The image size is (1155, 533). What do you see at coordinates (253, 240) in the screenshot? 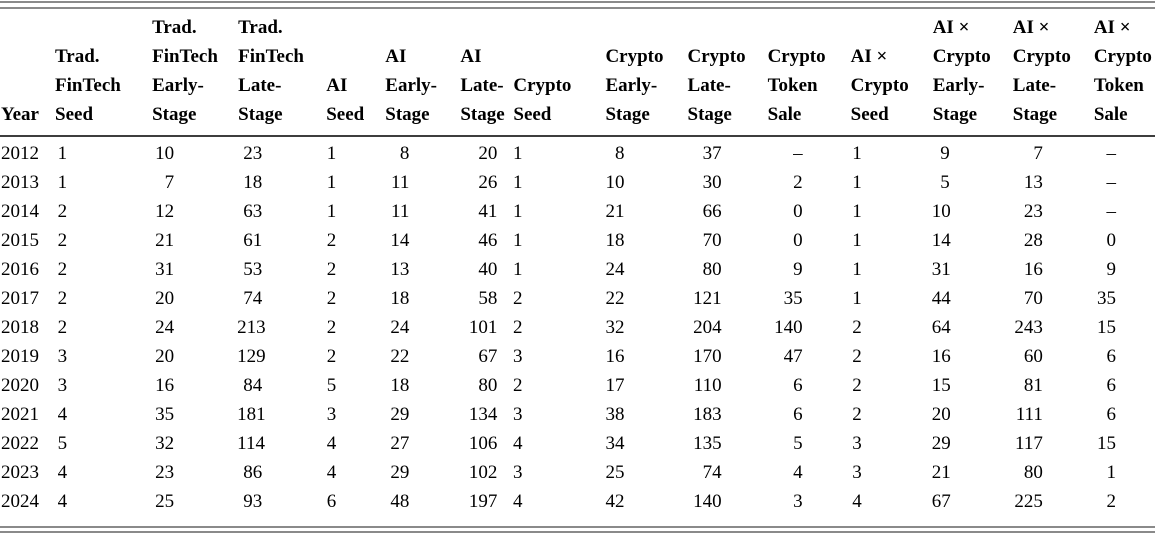
I see `data-cell-trad-fintech-late: 61` at bounding box center [253, 240].